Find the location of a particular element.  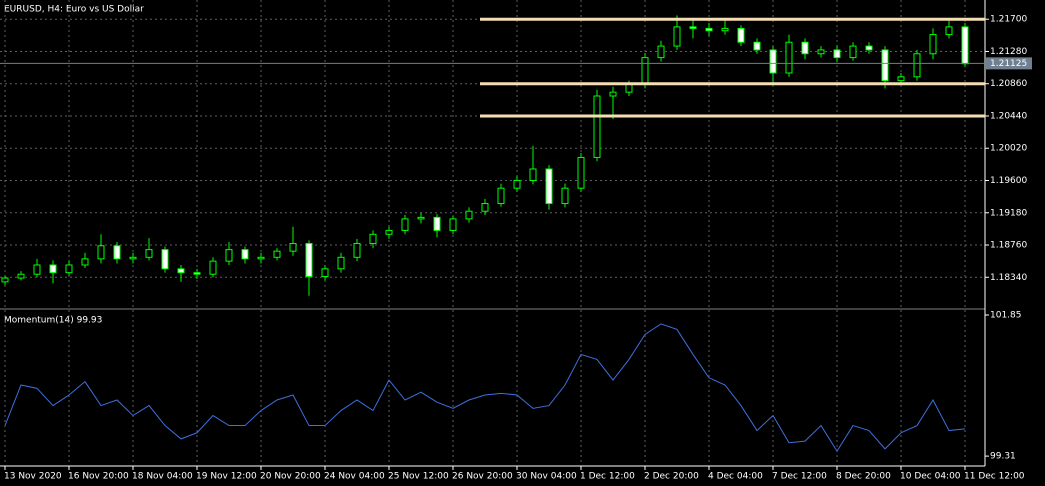

x-tick-label: 30 Nov 04:00 is located at coordinates (546, 477).